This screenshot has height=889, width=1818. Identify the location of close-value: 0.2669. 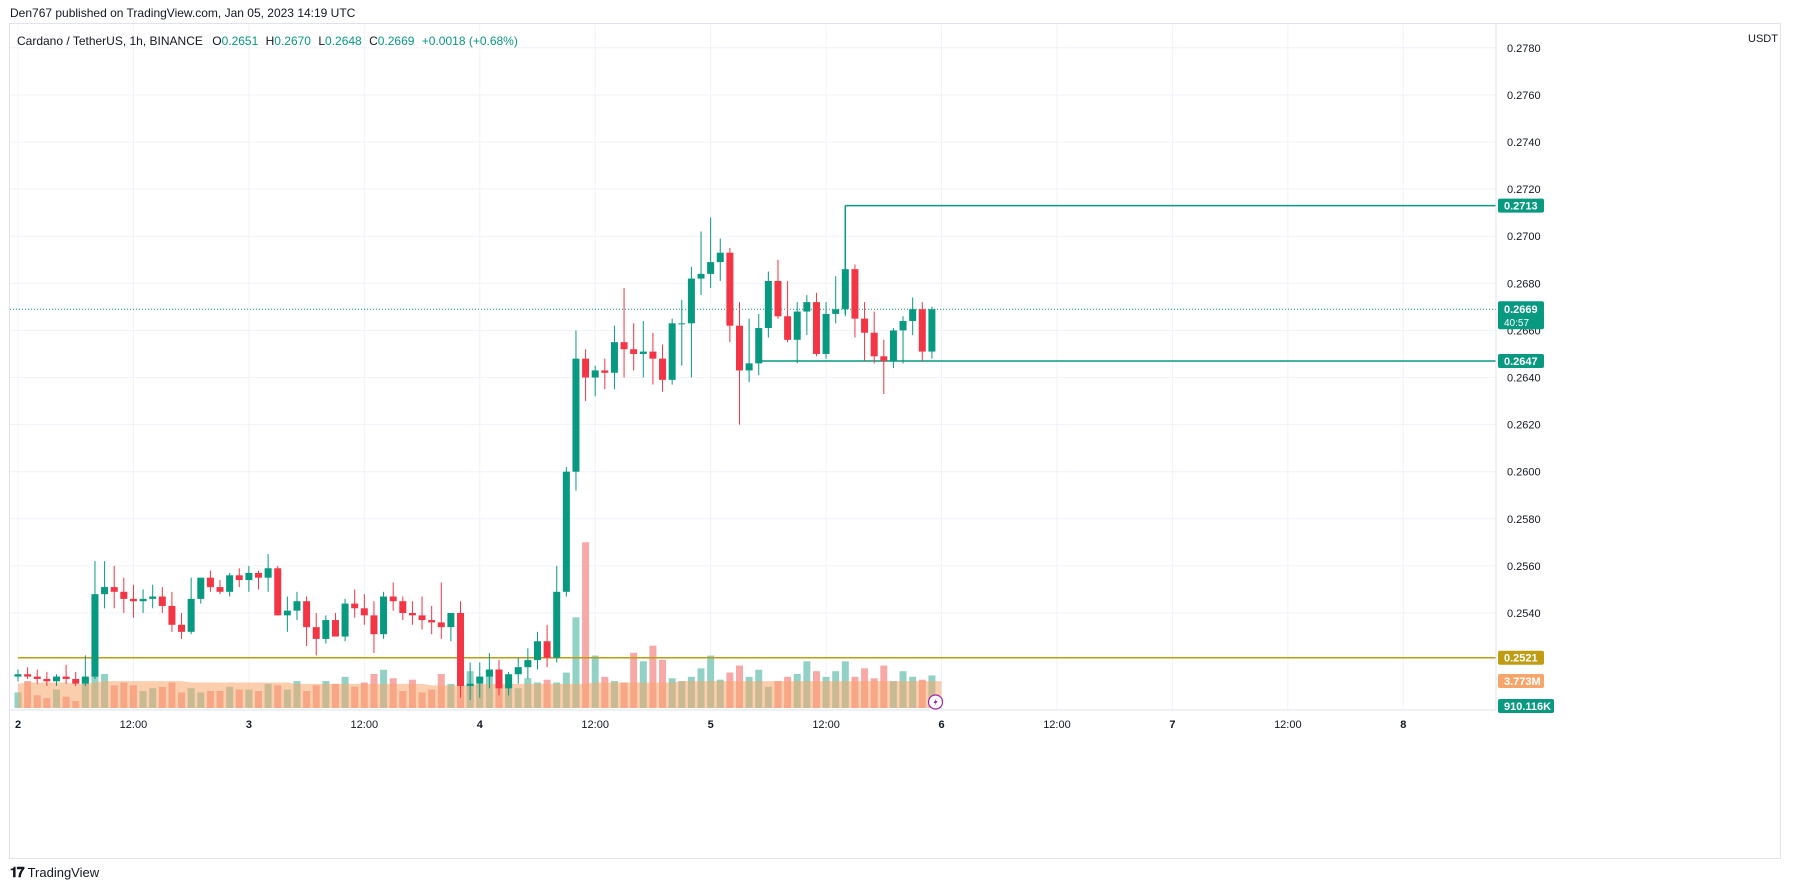
(396, 41).